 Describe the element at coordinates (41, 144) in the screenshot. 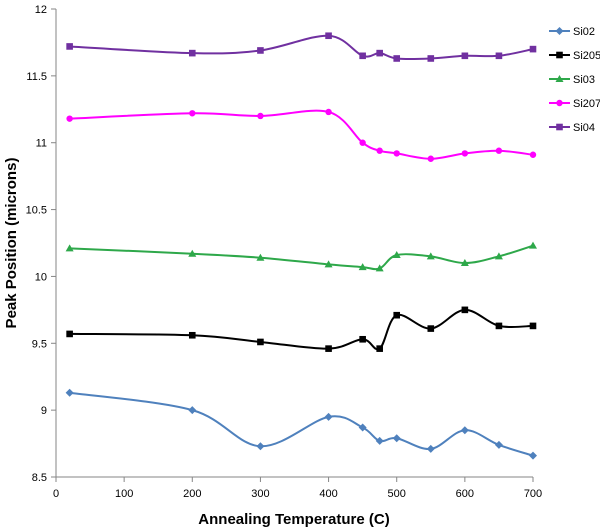

I see `y-tick-label: 11` at that location.